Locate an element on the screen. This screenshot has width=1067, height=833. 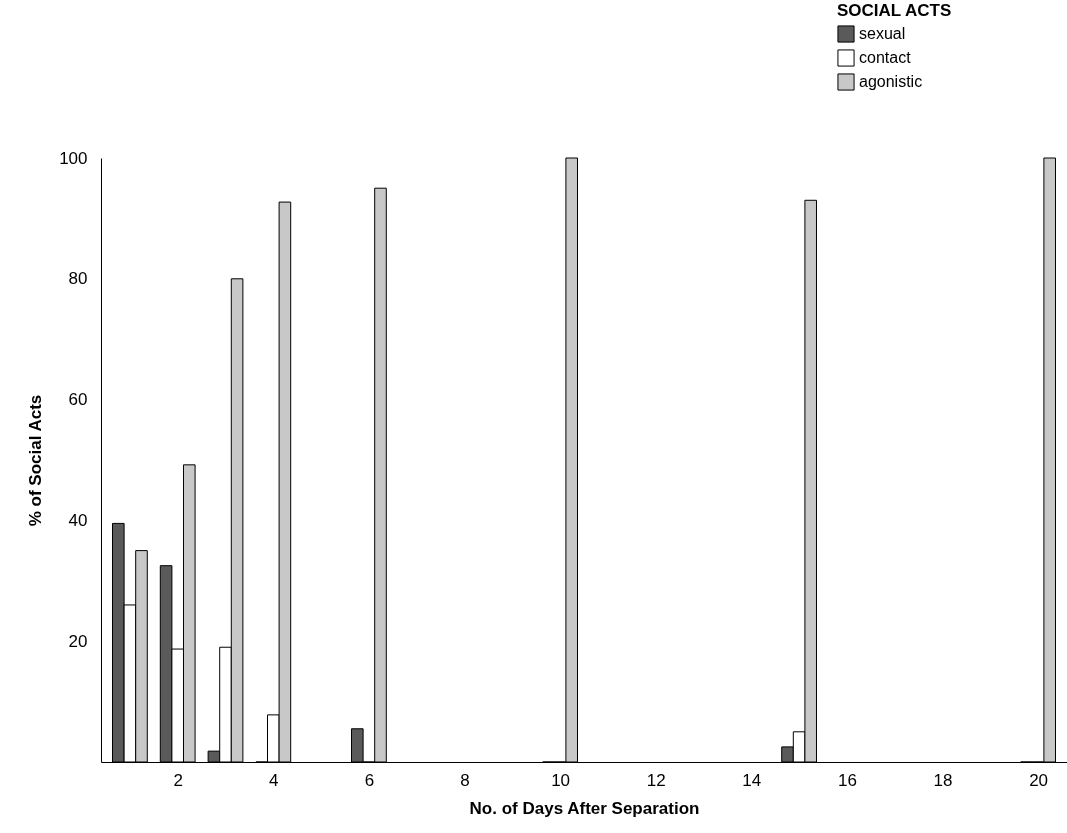
y-tick-label: 80 is located at coordinates (78, 279).